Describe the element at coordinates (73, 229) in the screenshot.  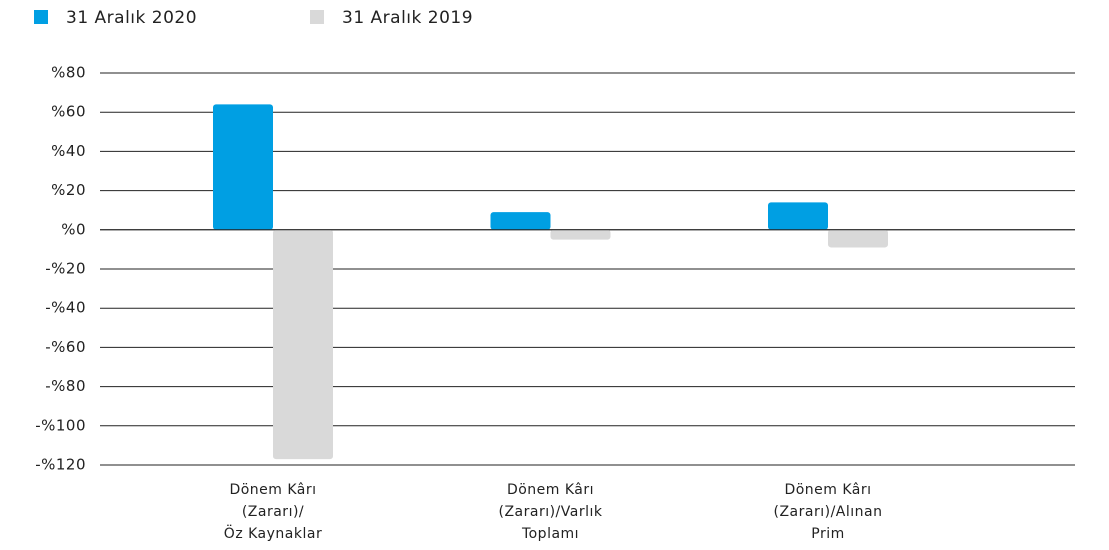
I see `y-tick-label: %0` at that location.